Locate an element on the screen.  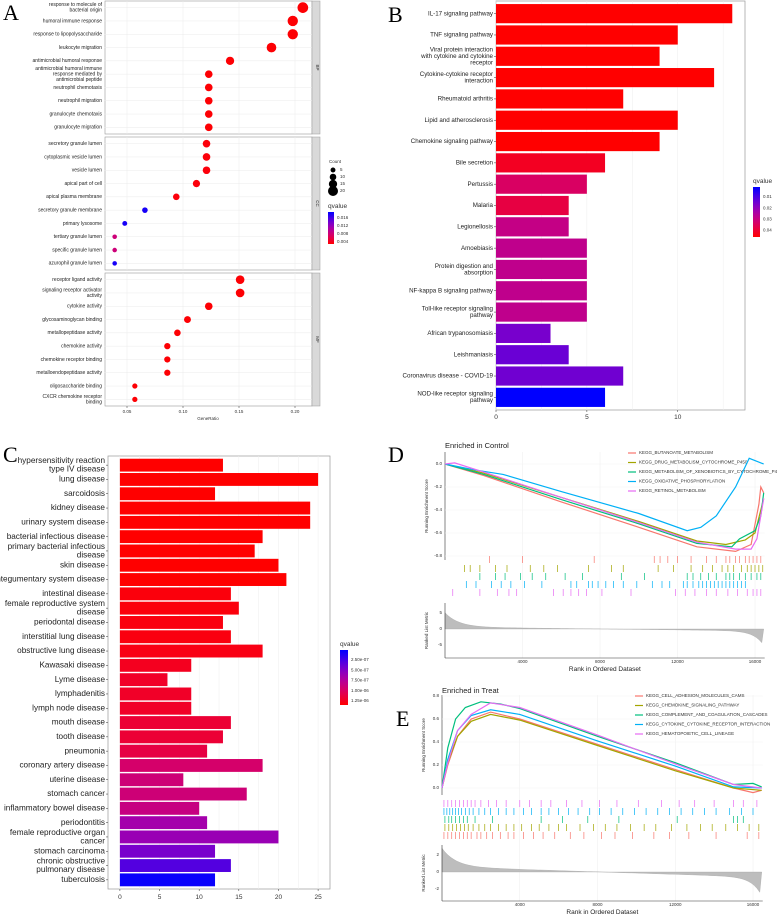
x-tick-label: 20 is located at coordinates (279, 897).